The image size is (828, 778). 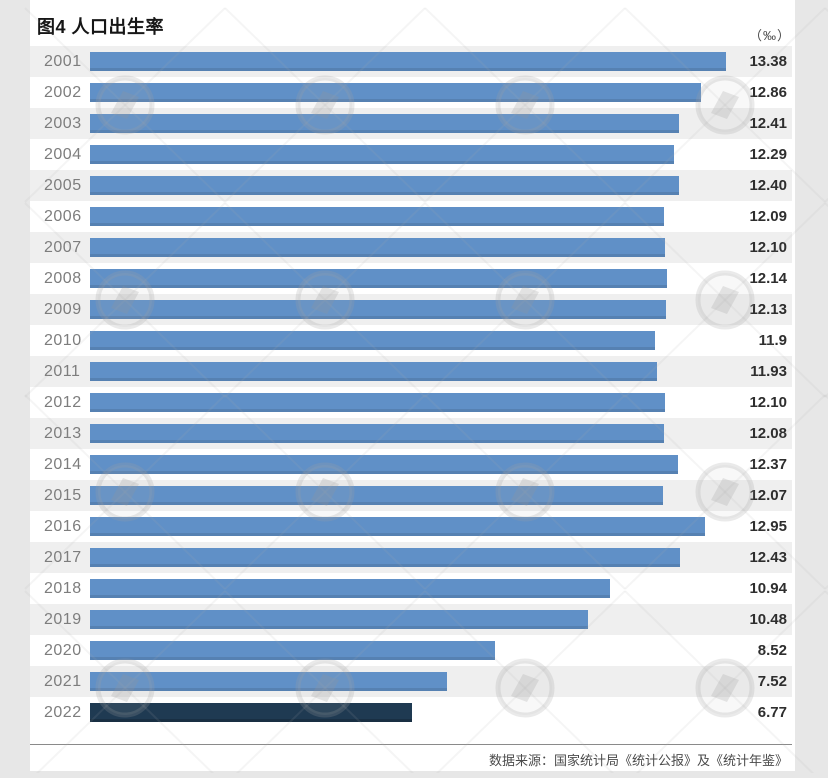 I want to click on year-label: 2014, so click(x=63, y=464).